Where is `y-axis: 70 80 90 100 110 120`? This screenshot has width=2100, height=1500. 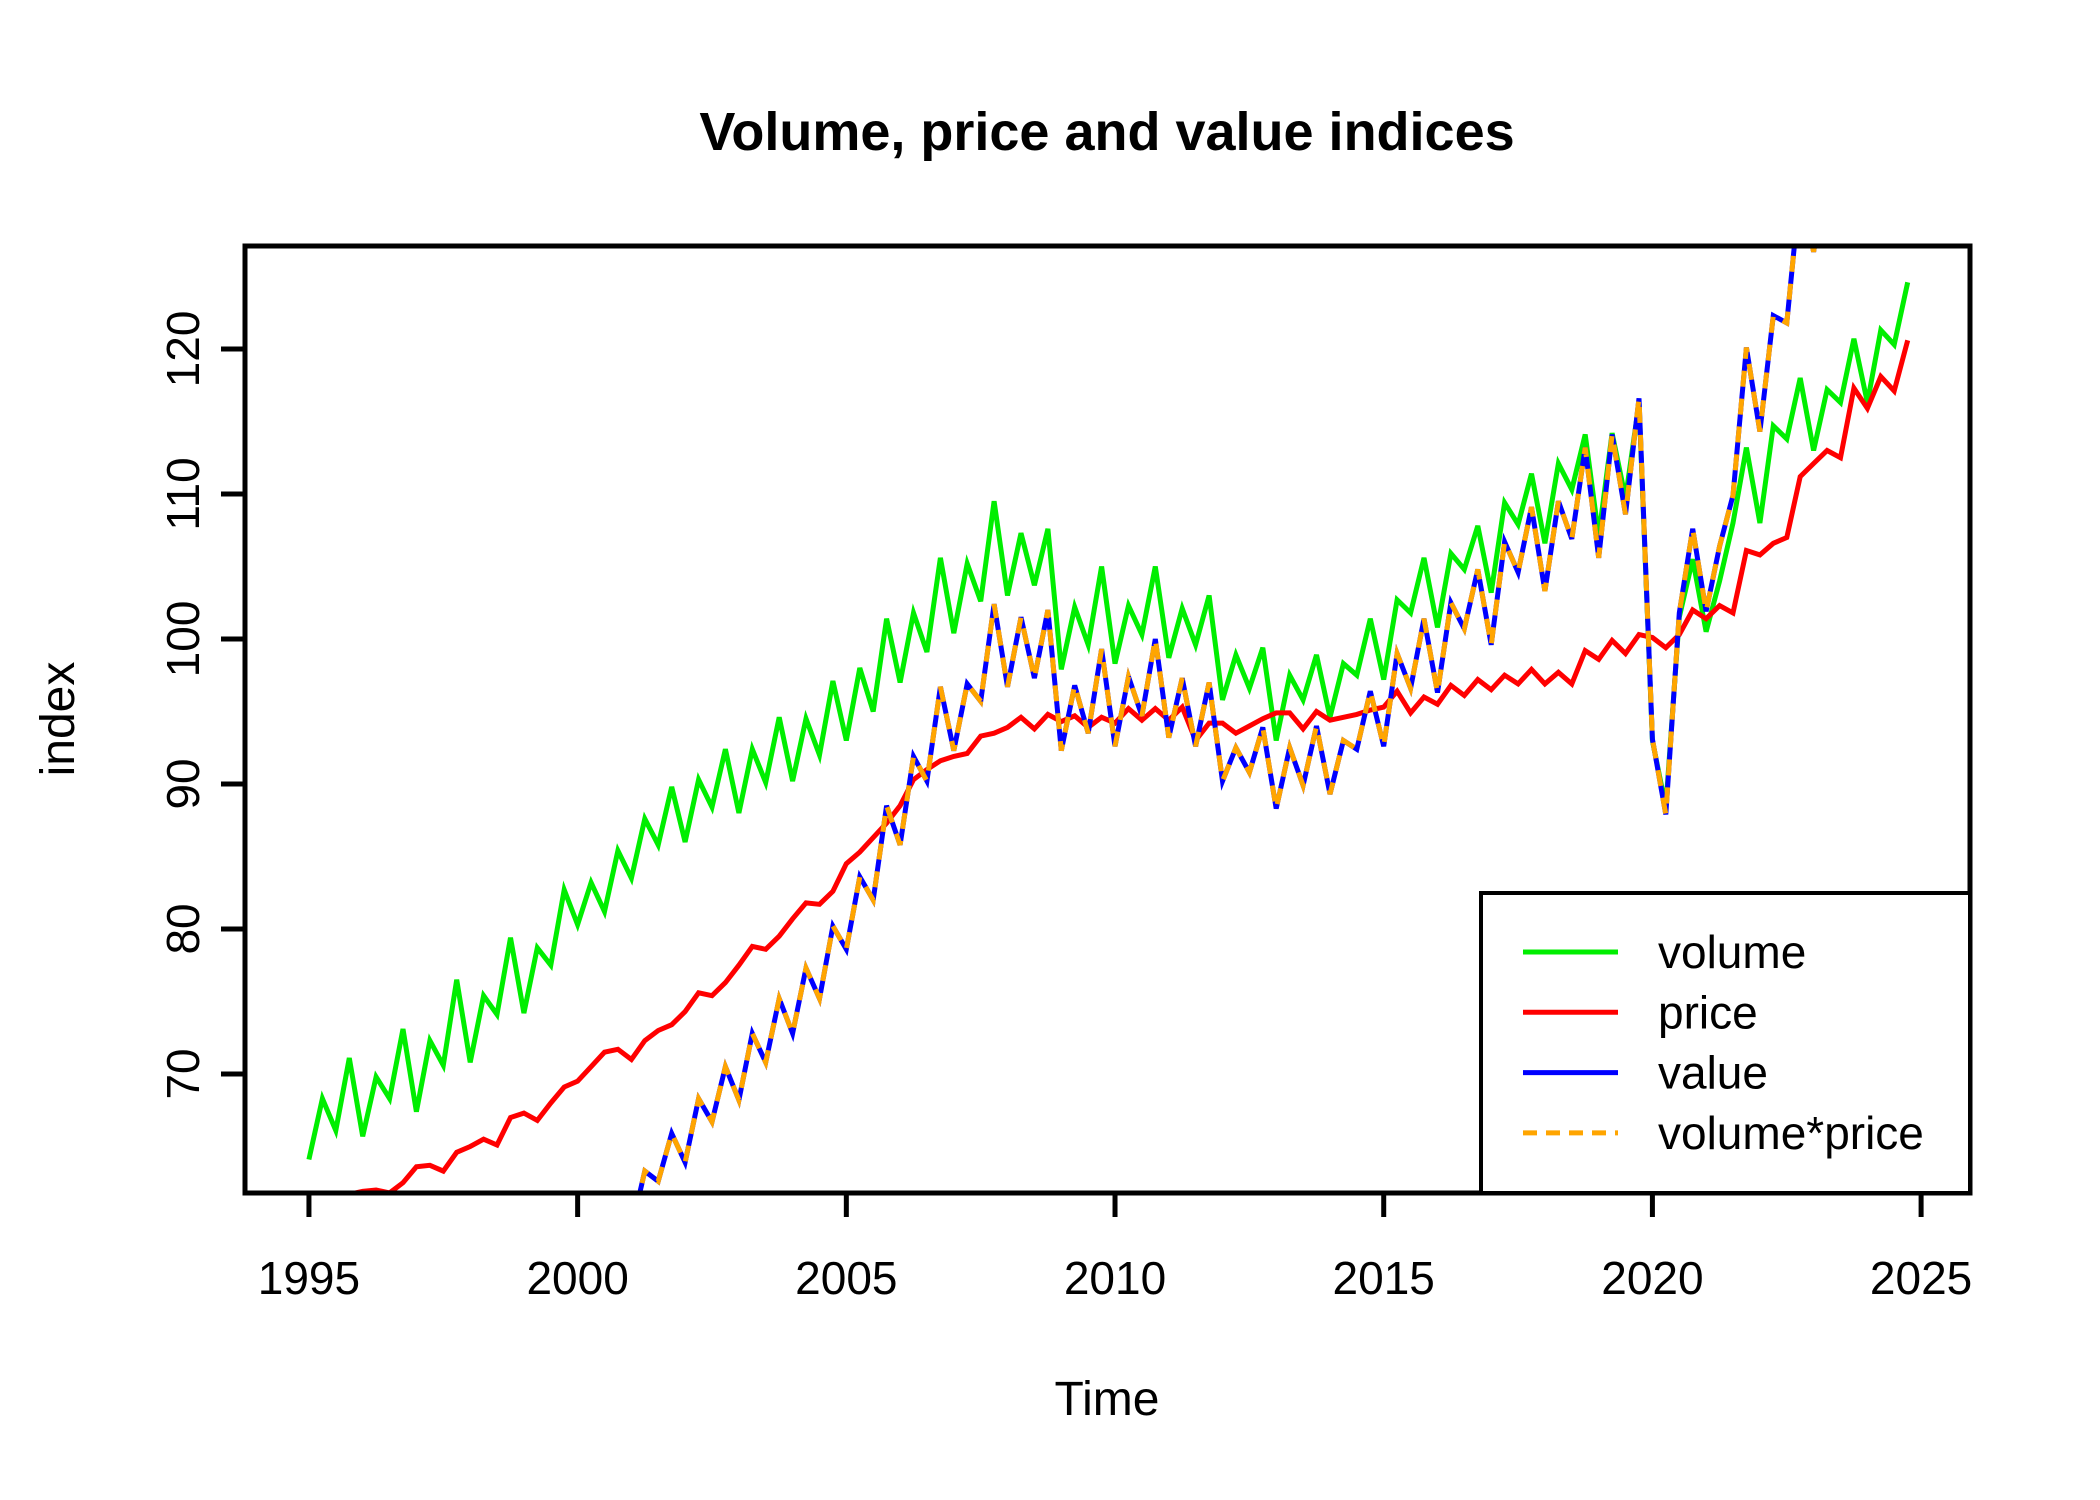
y-axis: 70 80 90 100 110 120 is located at coordinates (201, 705).